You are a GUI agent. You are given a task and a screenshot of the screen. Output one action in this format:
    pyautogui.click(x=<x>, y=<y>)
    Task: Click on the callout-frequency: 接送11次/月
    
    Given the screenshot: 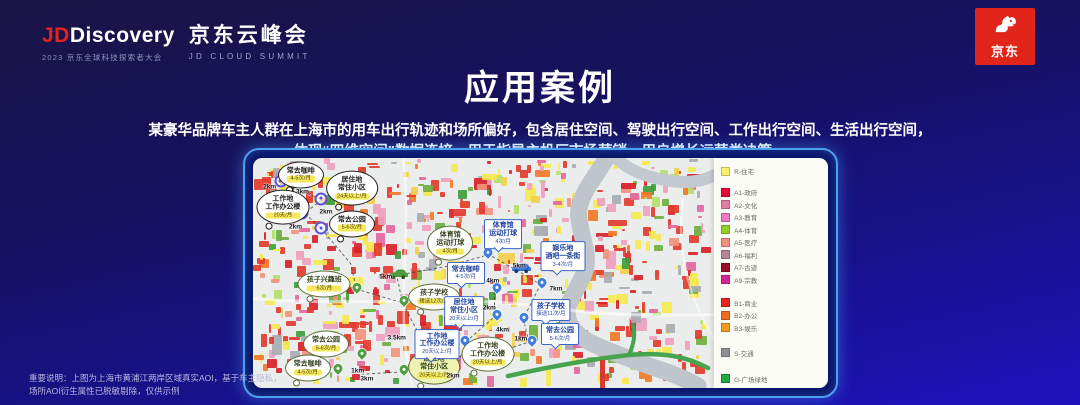 What is the action you would take?
    pyautogui.click(x=551, y=314)
    